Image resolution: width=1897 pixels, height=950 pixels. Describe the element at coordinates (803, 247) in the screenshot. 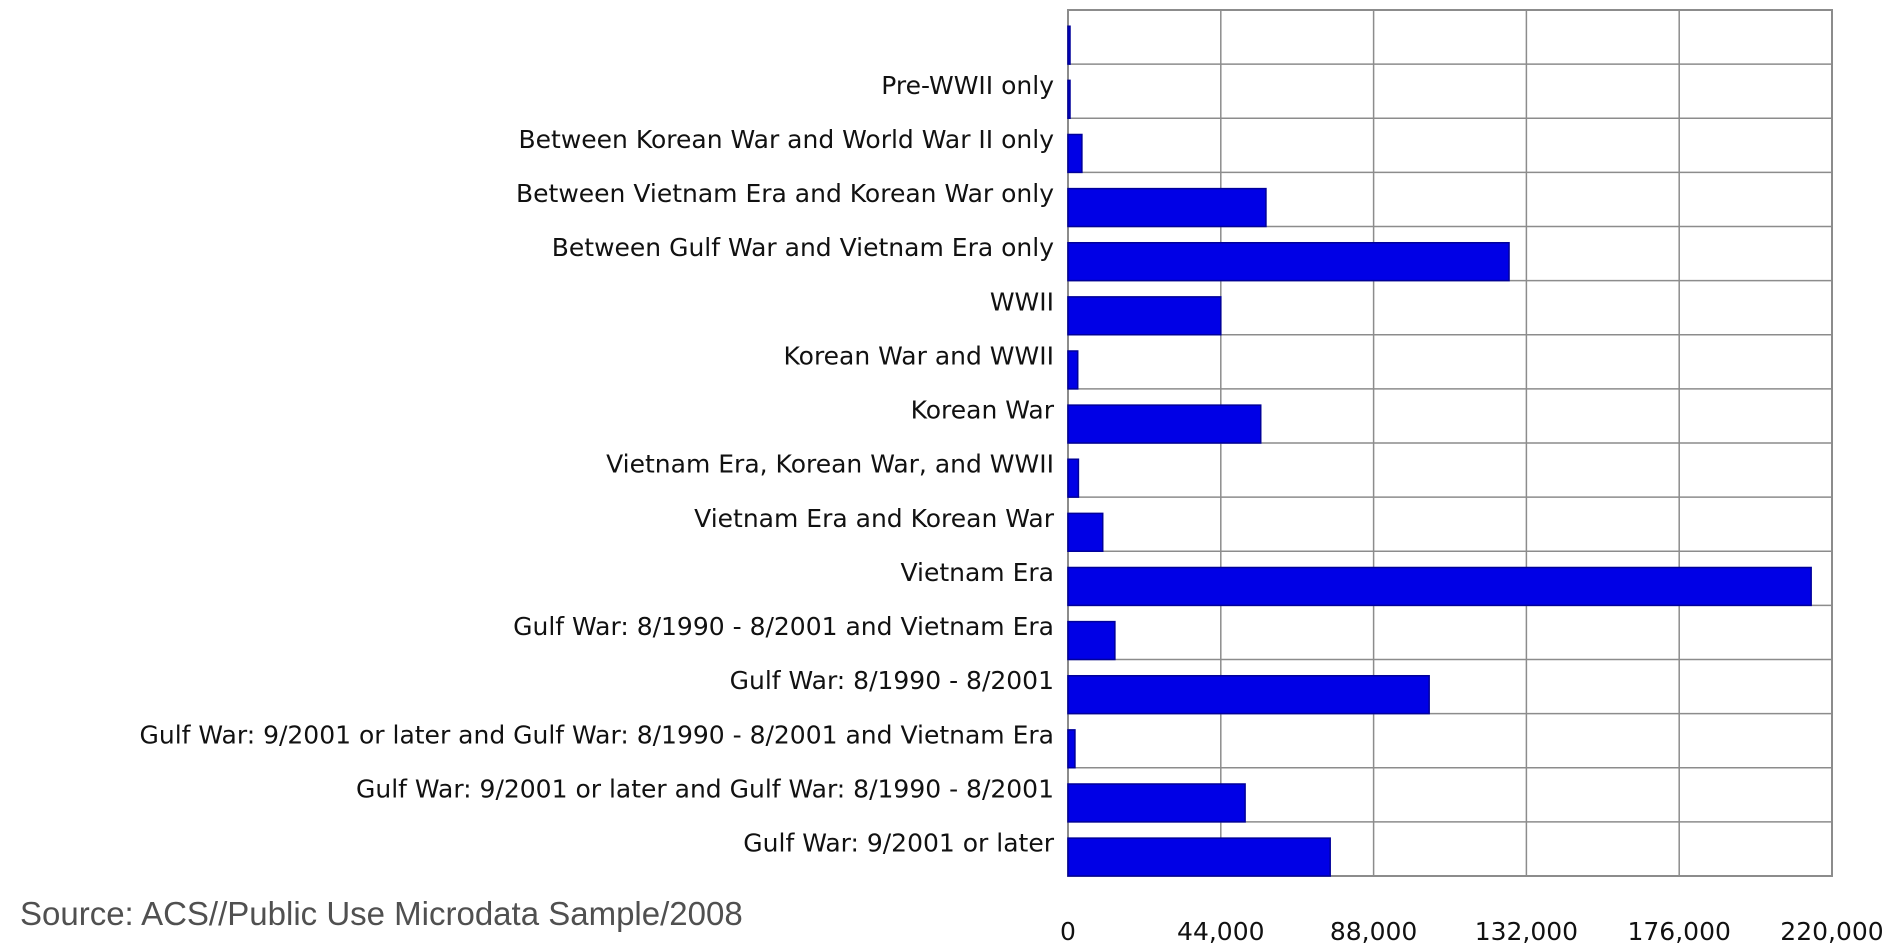

I see `category-label: Between Gulf War and Vietnam Era only` at that location.